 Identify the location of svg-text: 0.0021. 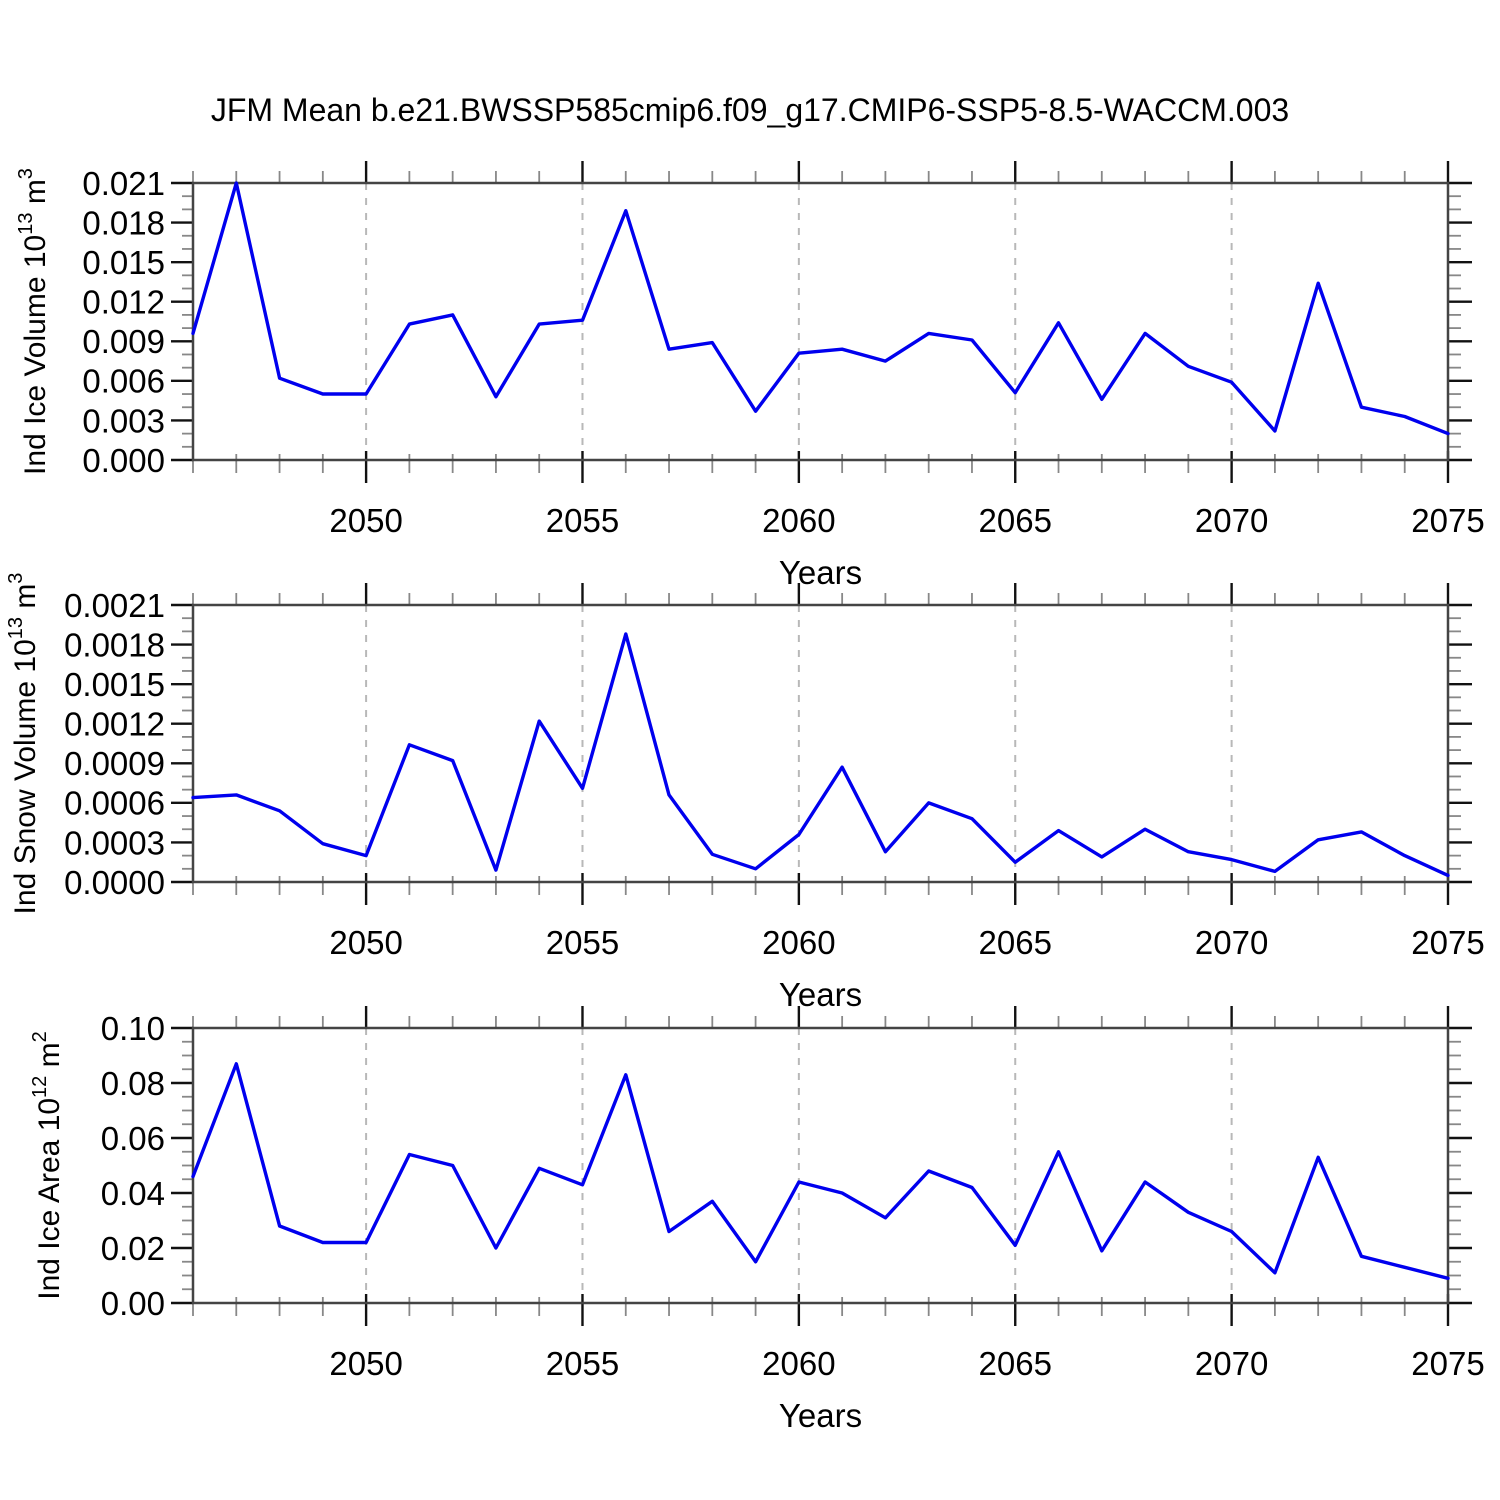
(114, 605).